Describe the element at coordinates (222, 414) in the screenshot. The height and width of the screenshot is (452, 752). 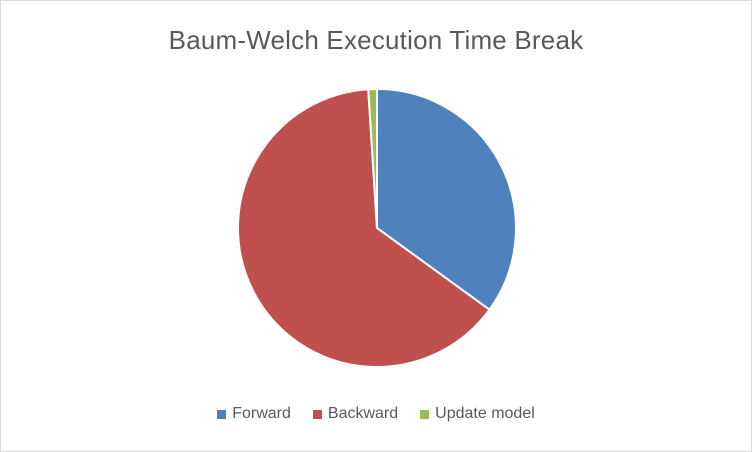
I see `legend-swatch-forward` at that location.